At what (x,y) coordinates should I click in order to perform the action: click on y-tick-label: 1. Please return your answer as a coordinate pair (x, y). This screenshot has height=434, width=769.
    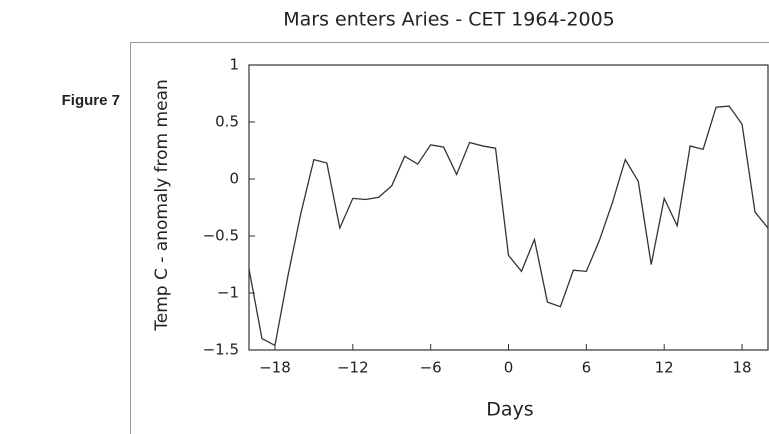
    Looking at the image, I should click on (234, 65).